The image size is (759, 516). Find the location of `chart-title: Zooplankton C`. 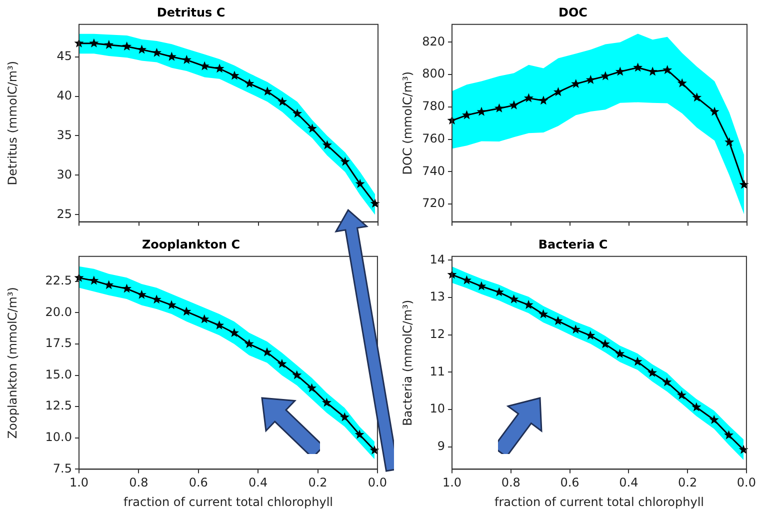

chart-title: Zooplankton C is located at coordinates (191, 244).